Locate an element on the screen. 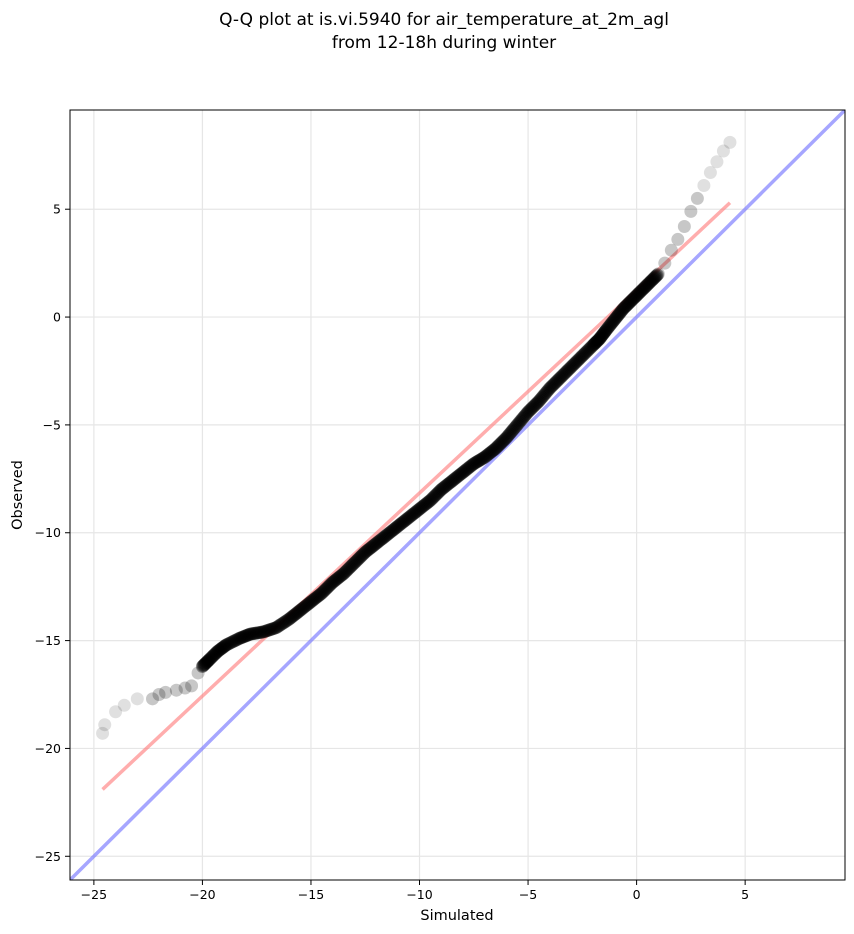 This screenshot has width=854, height=934. x-axis-label: Simulated is located at coordinates (456, 916).